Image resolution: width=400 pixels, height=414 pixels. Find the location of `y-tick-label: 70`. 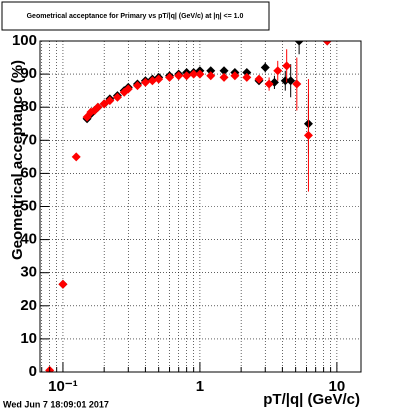

y-tick-label: 70 is located at coordinates (28, 139).